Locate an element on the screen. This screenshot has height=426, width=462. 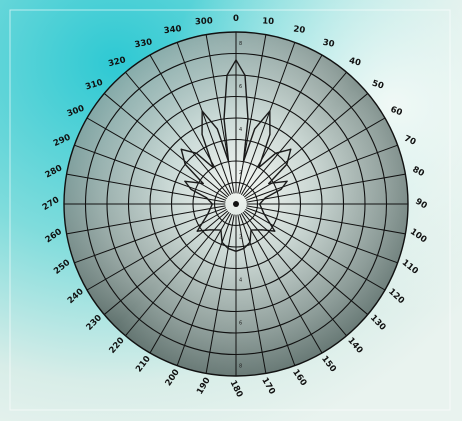
angle-tick-label-350: 300 is located at coordinates (204, 21).